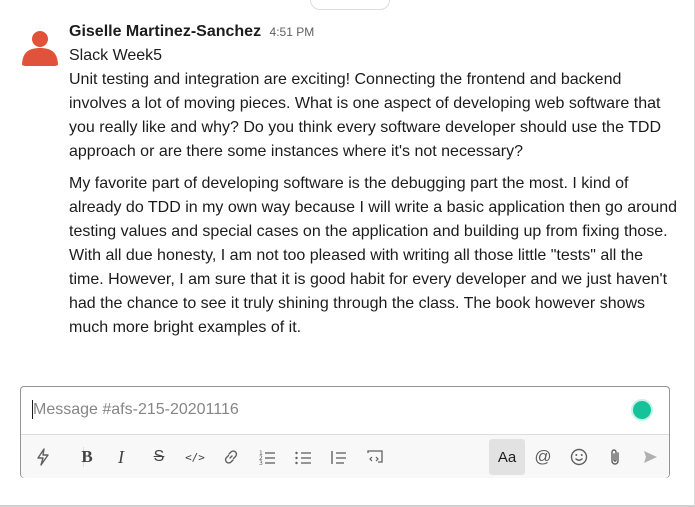 The image size is (695, 507). What do you see at coordinates (231, 457) in the screenshot?
I see `link-icon` at bounding box center [231, 457].